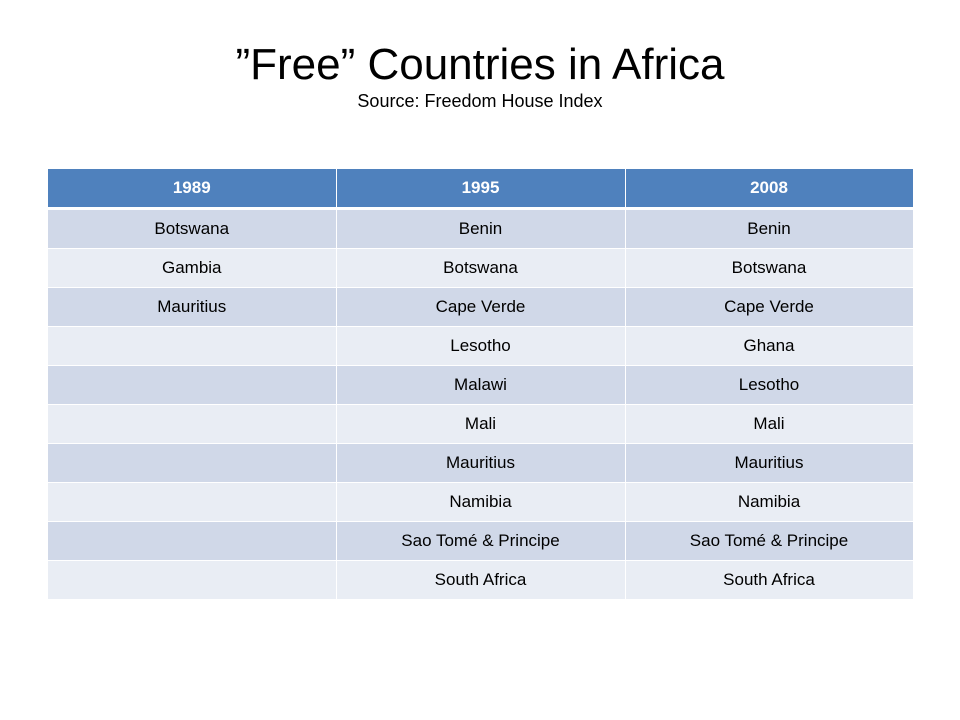  What do you see at coordinates (769, 346) in the screenshot?
I see `table-cell: Ghana` at bounding box center [769, 346].